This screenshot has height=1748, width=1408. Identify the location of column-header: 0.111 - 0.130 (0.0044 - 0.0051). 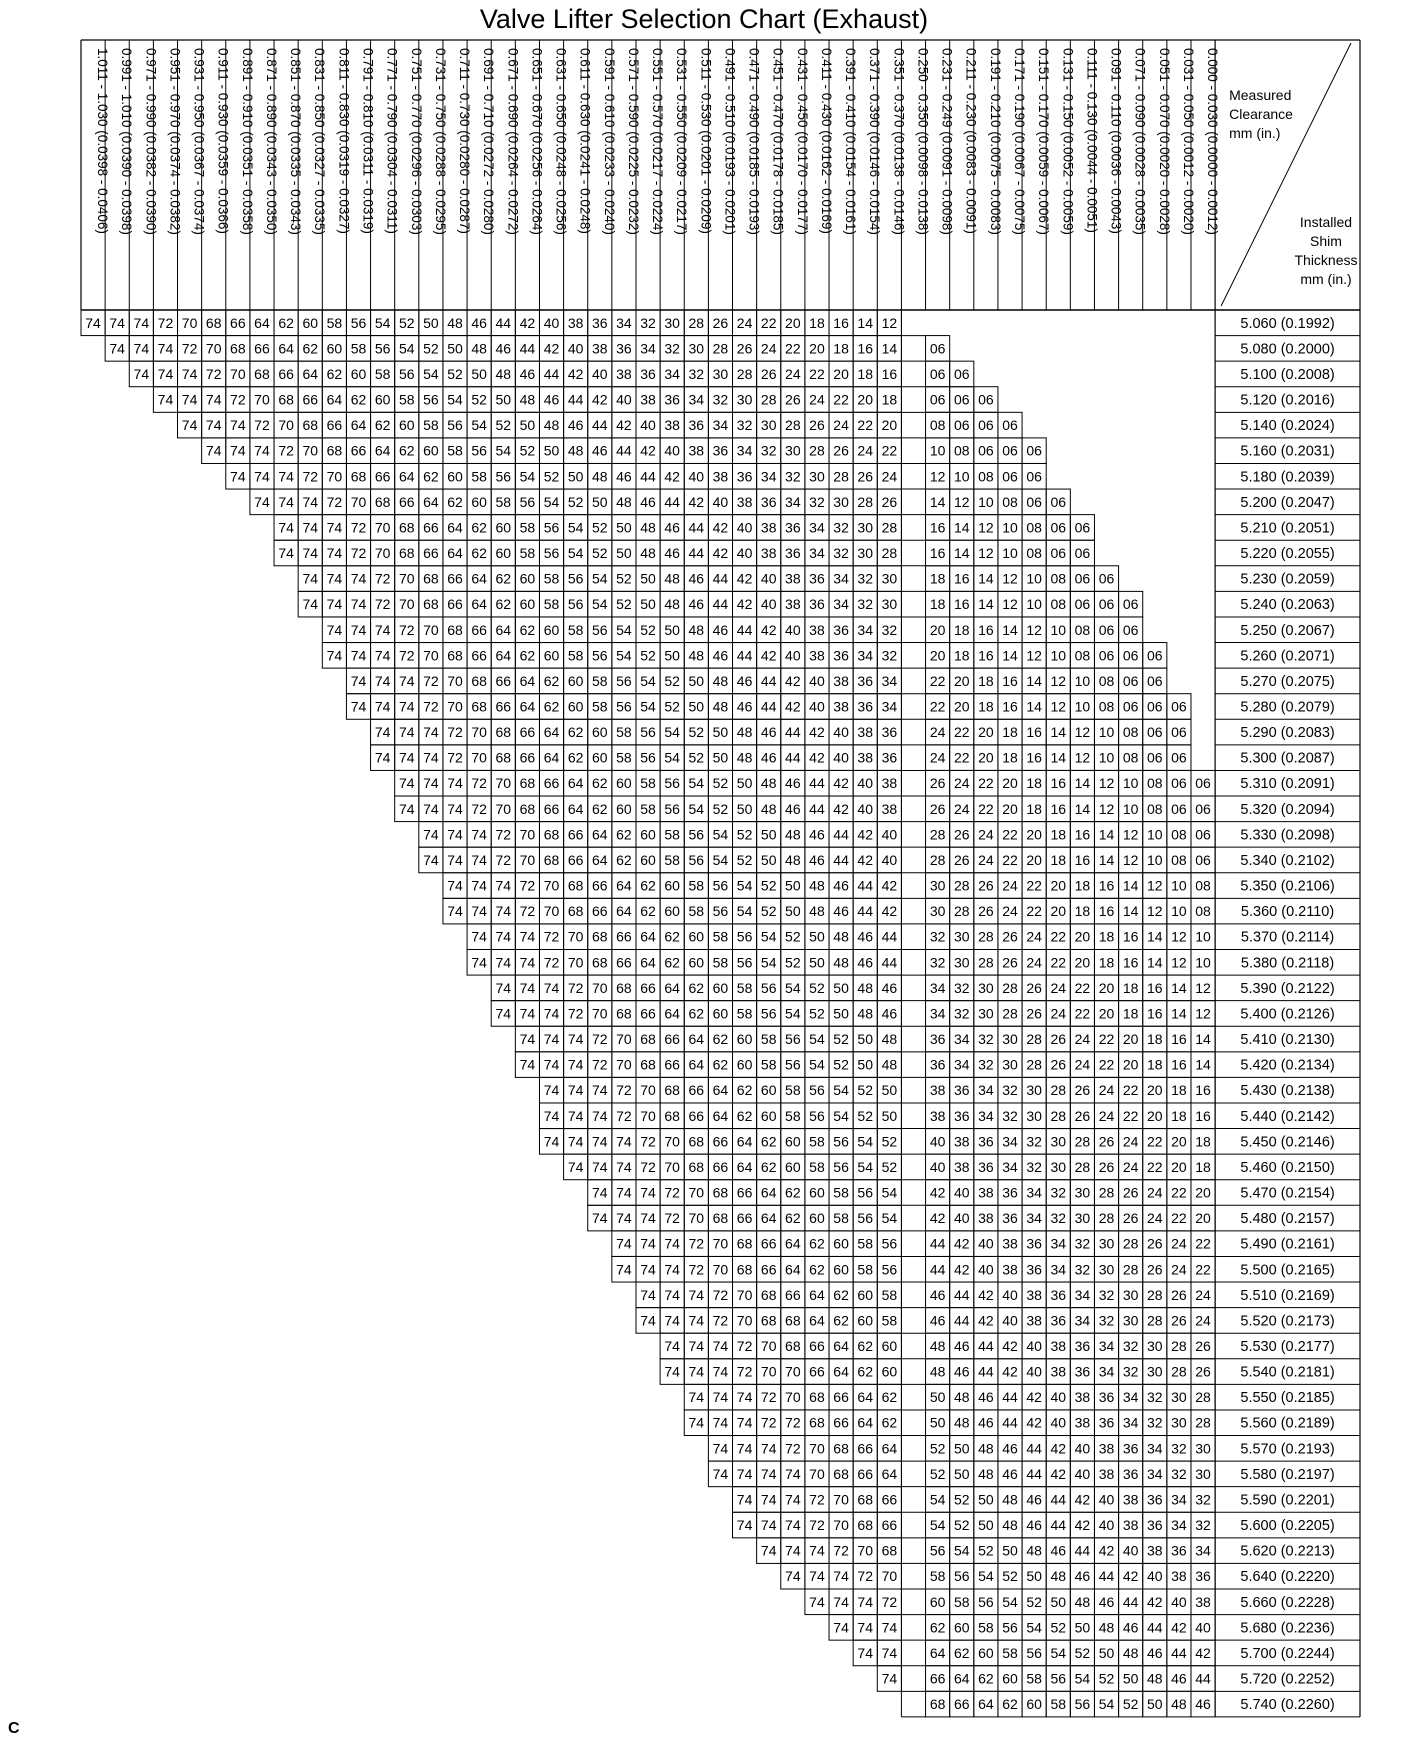
(1091, 140).